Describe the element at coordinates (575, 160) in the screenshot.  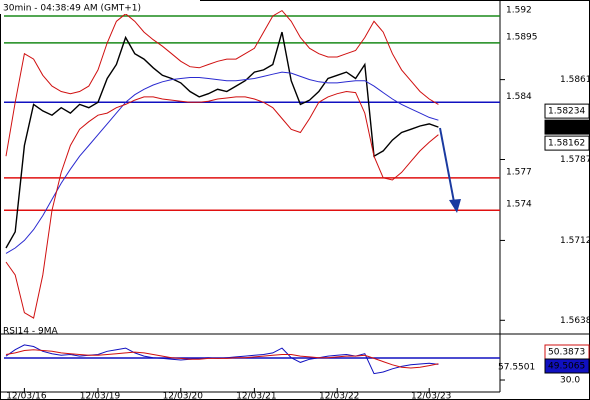
I see `y-tick-label: 1.5787` at that location.